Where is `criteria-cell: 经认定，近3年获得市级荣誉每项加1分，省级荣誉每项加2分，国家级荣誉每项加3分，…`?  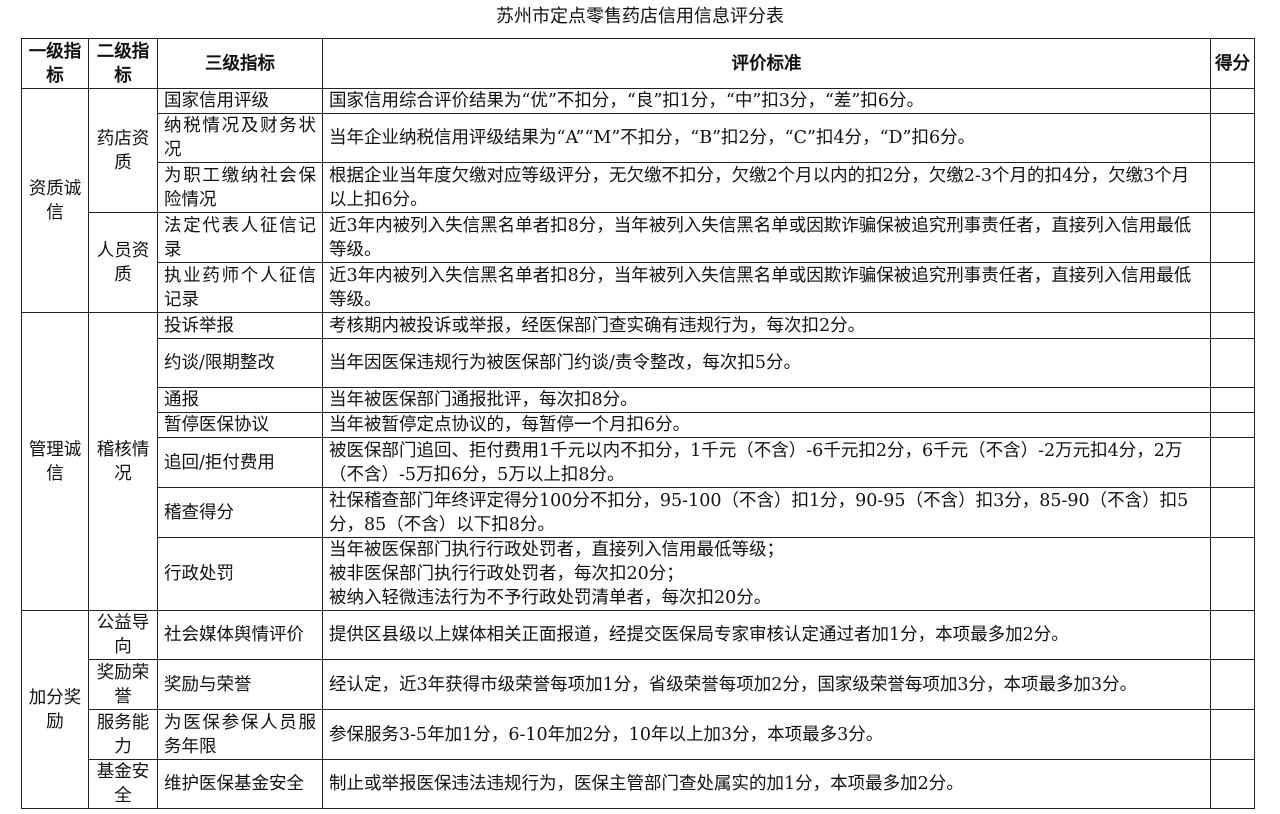 criteria-cell: 经认定，近3年获得市级荣誉每项加1分，省级荣誉每项加2分，国家级荣誉每项加3分，… is located at coordinates (766, 684).